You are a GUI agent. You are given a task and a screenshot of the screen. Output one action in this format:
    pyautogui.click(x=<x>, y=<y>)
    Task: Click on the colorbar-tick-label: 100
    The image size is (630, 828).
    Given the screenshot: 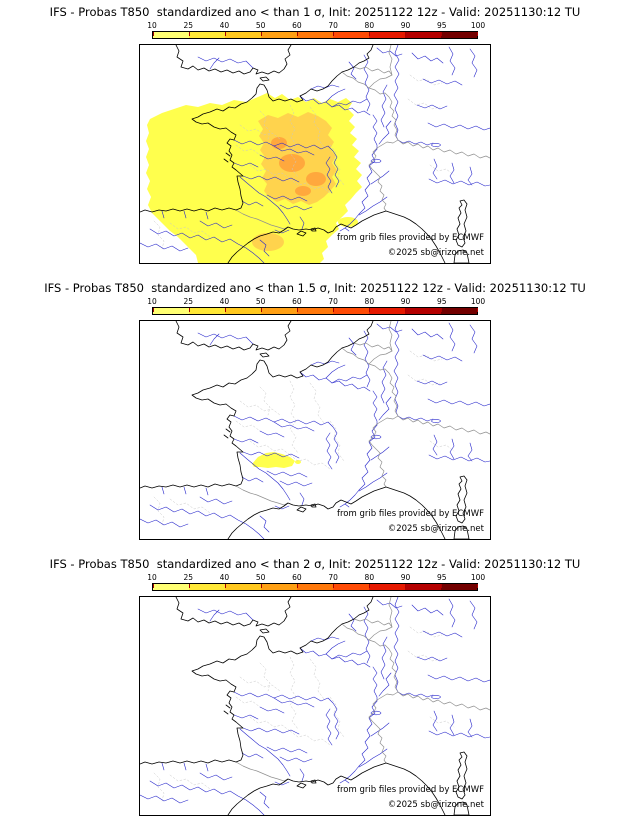 What is the action you would take?
    pyautogui.click(x=478, y=25)
    